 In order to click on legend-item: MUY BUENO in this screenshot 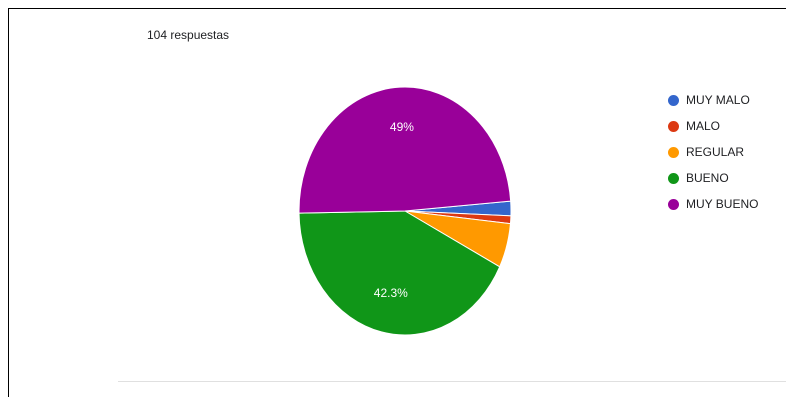, I will do `click(713, 204)`.